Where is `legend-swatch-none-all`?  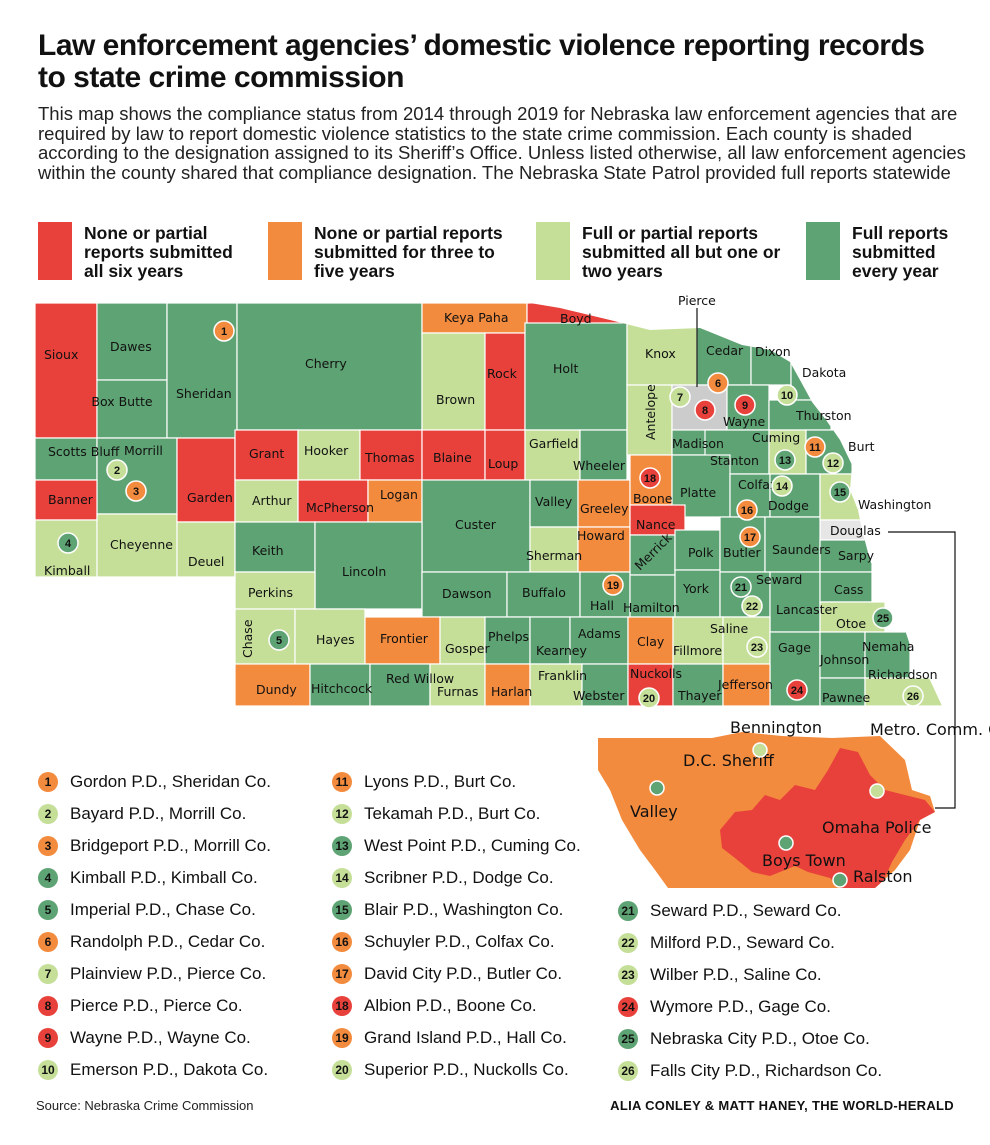 legend-swatch-none-all is located at coordinates (55, 251).